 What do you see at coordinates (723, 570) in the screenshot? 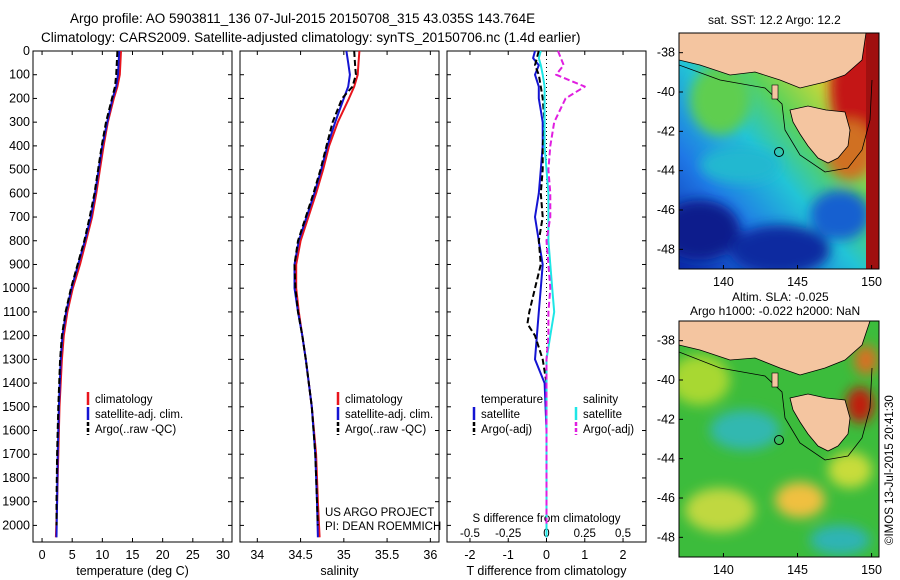
I see `map-x-tick-label: 140` at bounding box center [723, 570].